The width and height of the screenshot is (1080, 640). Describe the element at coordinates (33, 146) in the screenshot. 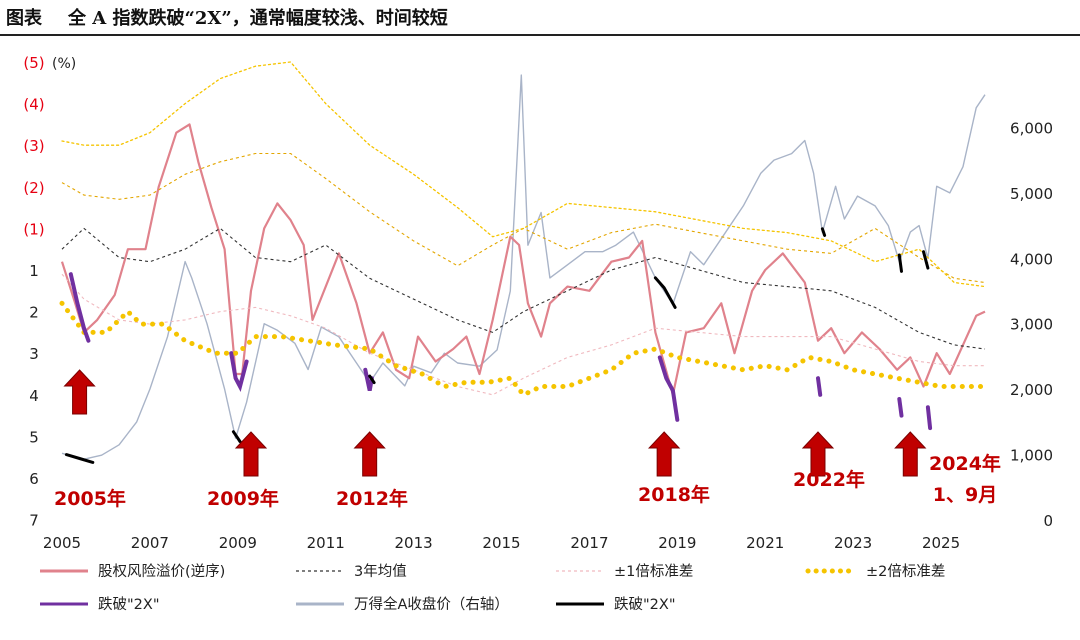

I see `left-tick-label: (3)` at that location.